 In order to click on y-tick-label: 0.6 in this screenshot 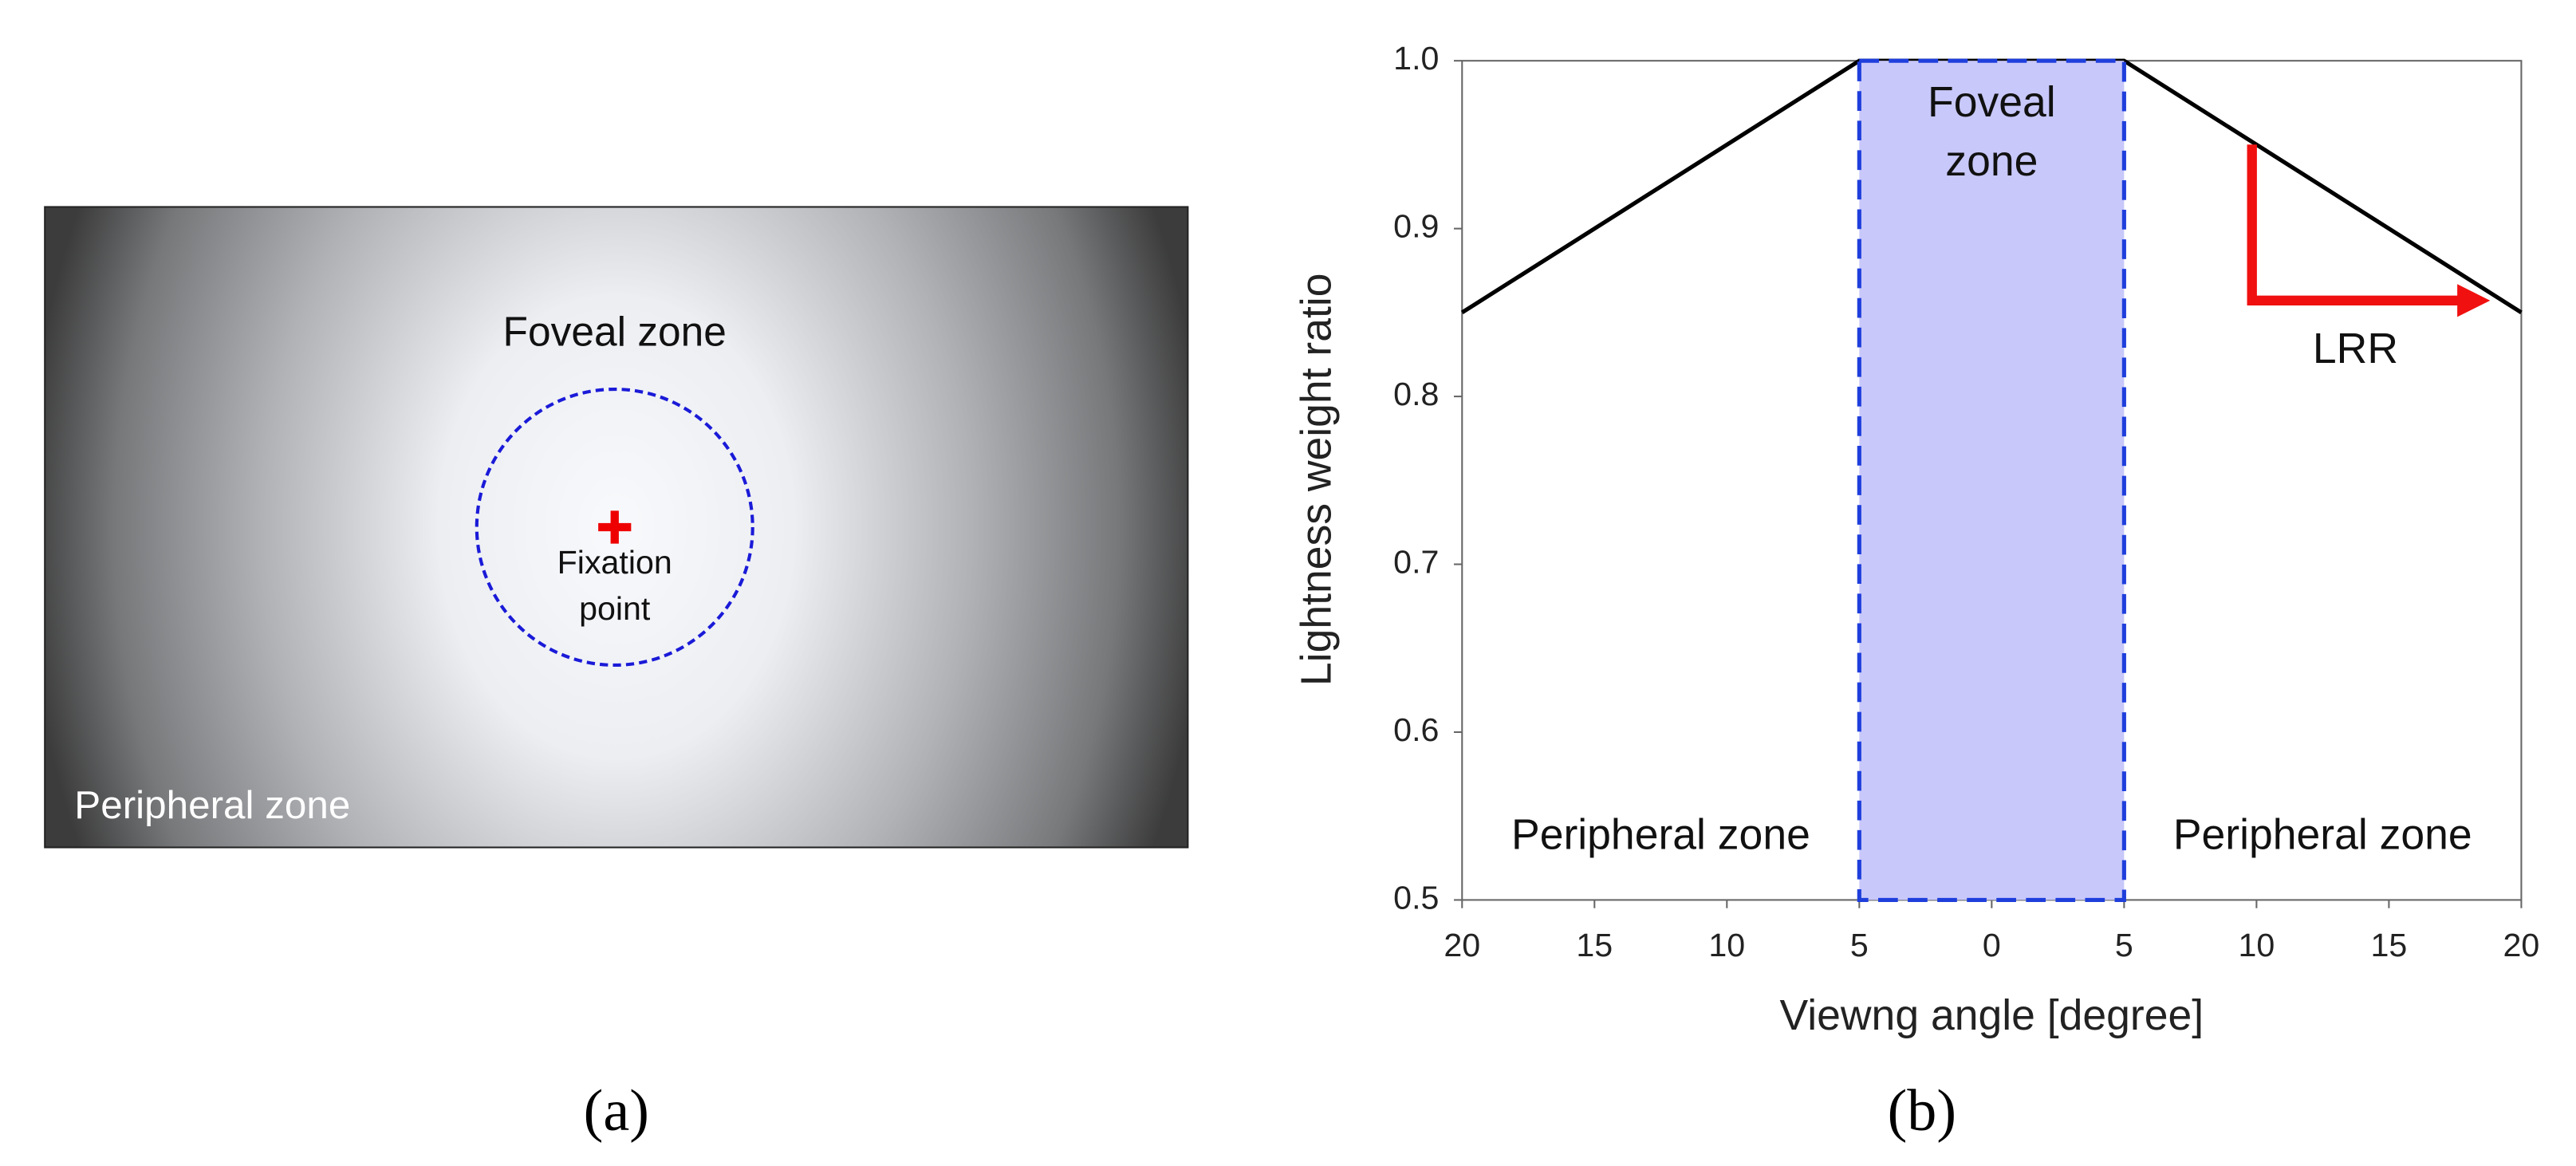, I will do `click(1416, 729)`.